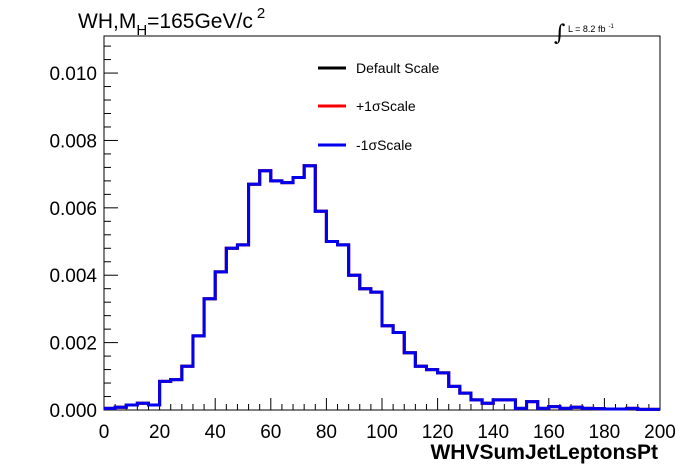  I want to click on x-tick-label: 0, so click(104, 432).